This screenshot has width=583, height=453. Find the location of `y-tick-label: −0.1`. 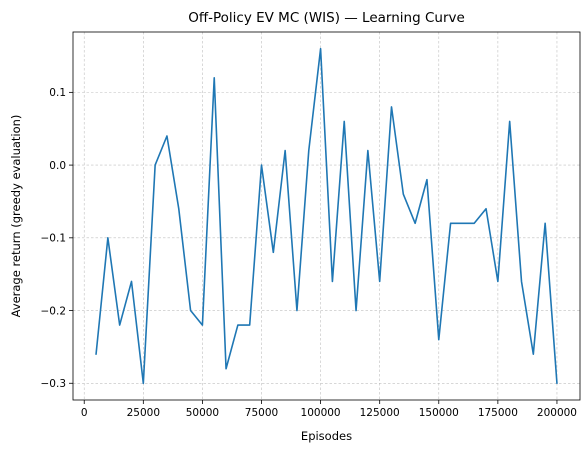

y-tick-label: −0.1 is located at coordinates (54, 239).